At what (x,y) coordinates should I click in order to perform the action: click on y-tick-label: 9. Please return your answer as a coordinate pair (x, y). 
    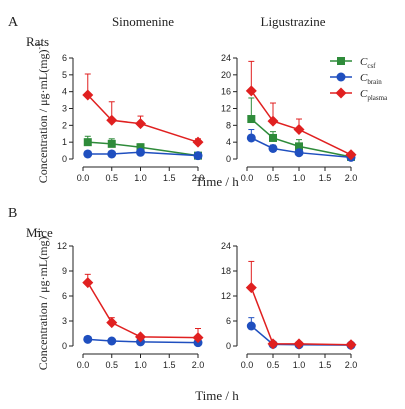
    Looking at the image, I should click on (64, 271).